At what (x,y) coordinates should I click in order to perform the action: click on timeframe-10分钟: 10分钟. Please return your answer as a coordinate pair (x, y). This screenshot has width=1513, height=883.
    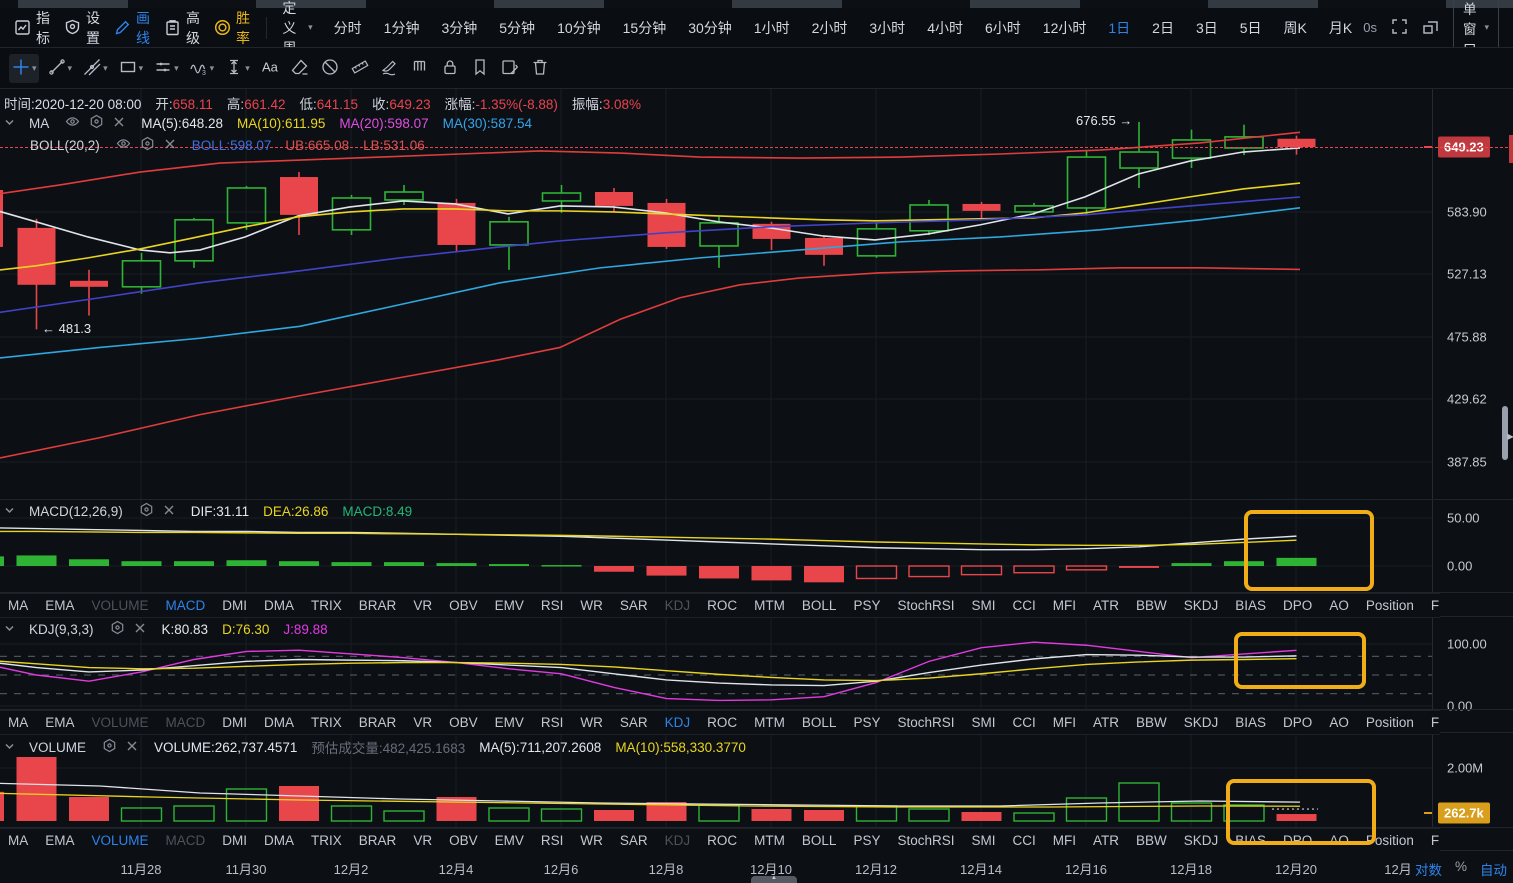
    Looking at the image, I should click on (579, 27).